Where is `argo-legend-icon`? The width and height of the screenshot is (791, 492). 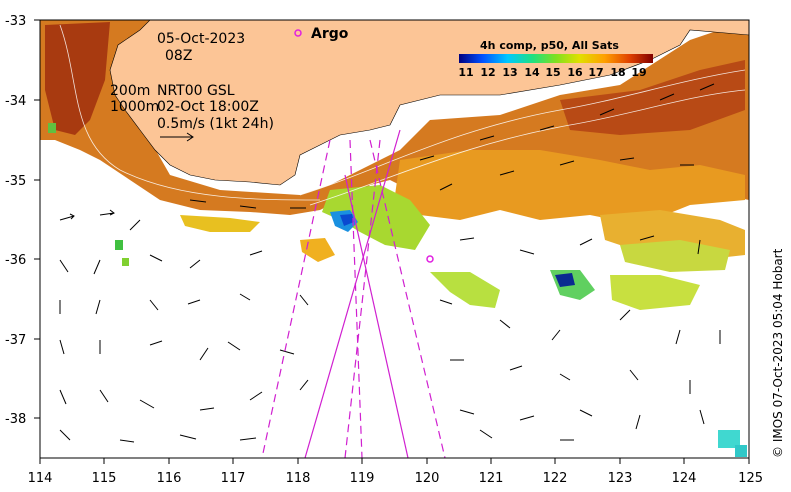 argo-legend-icon is located at coordinates (298, 33).